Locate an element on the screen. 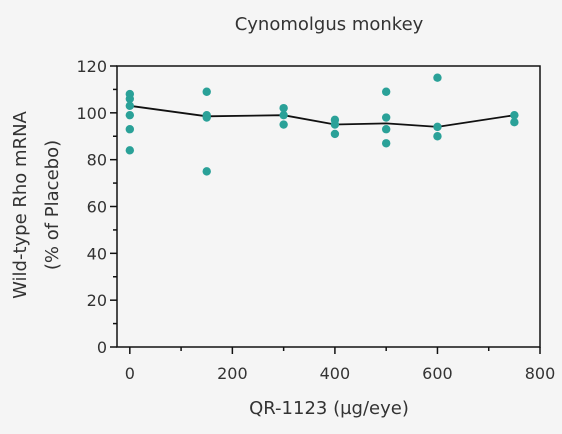  x-tick-label: 600 is located at coordinates (437, 373).